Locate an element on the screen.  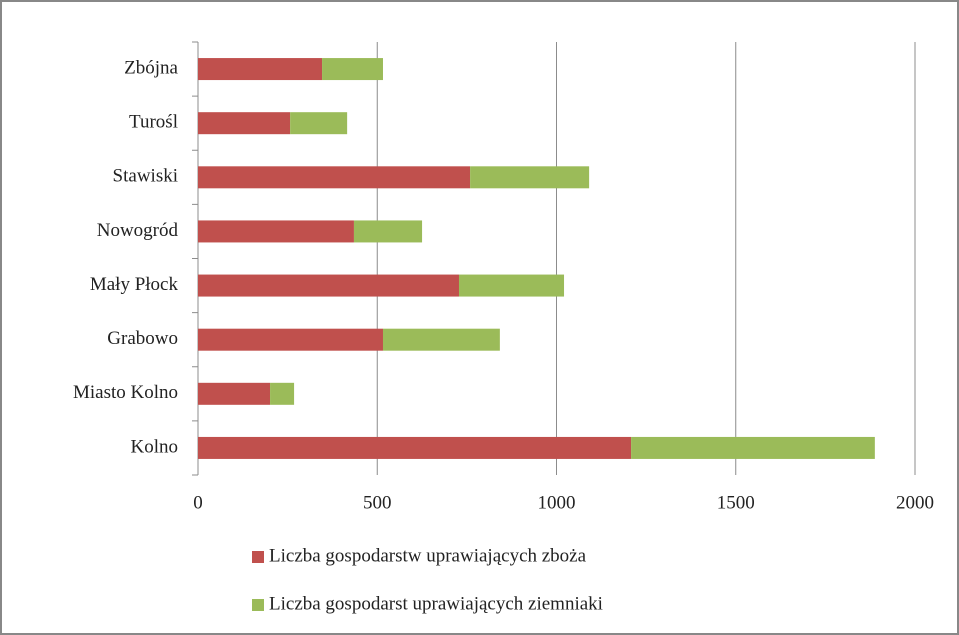
y-tick-label: Zbójna is located at coordinates (151, 67).